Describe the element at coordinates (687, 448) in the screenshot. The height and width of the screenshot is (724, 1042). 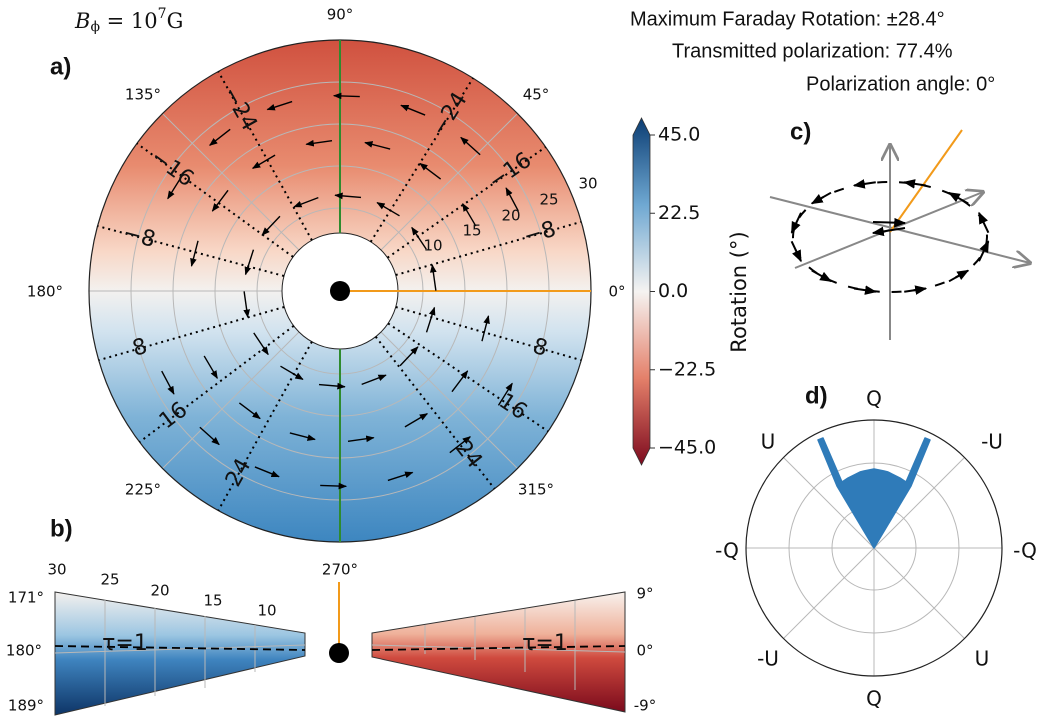
I see `colorbar-tick-label: −45.0` at that location.